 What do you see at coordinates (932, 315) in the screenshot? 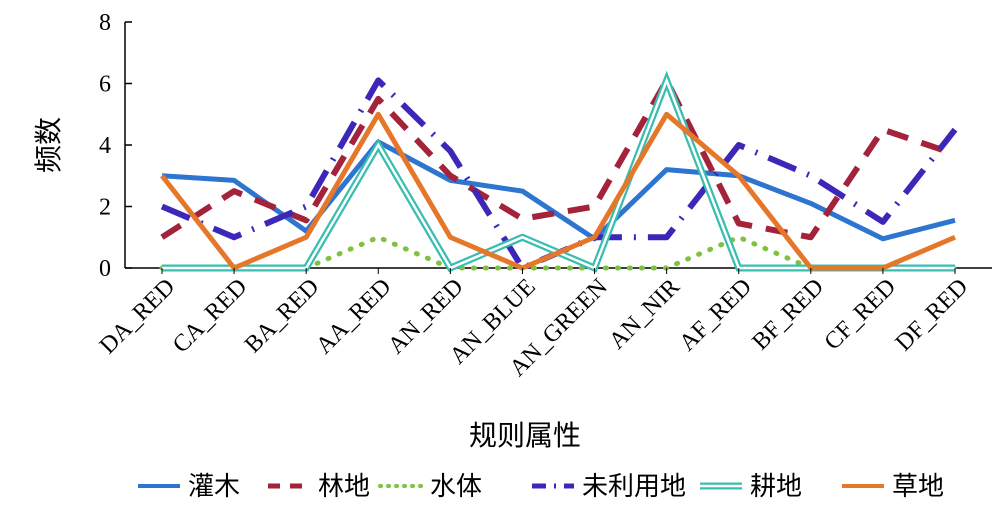
I see `x-tick-label: DF_RED` at bounding box center [932, 315].